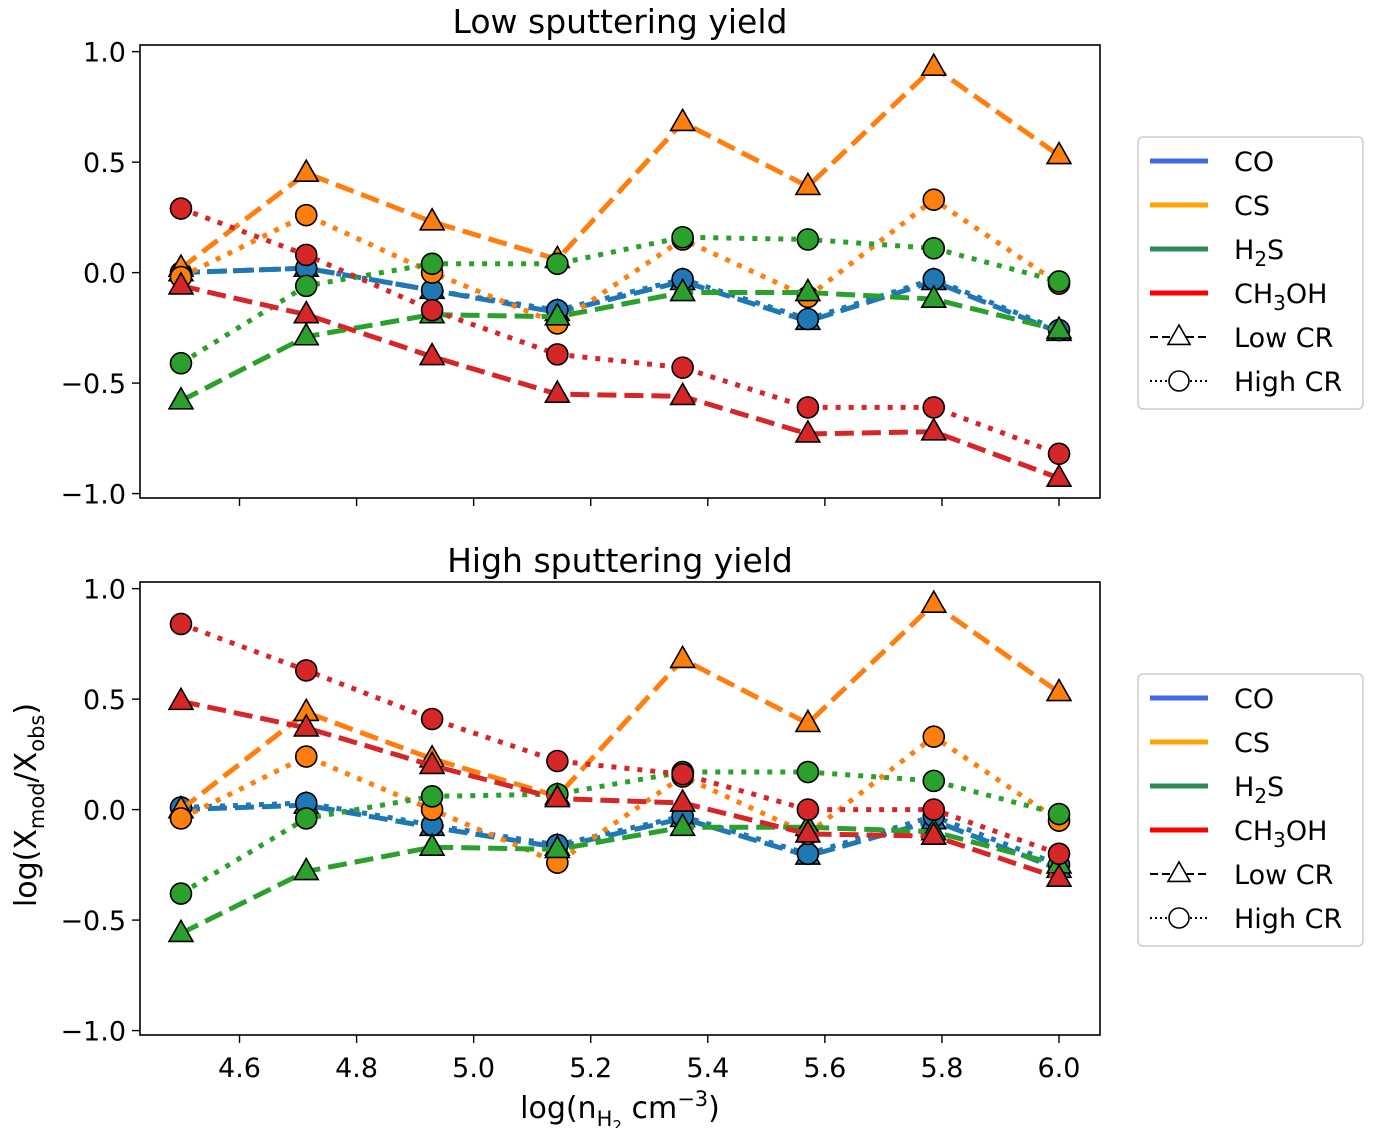  I want to click on legend-label: CO, so click(1254, 699).